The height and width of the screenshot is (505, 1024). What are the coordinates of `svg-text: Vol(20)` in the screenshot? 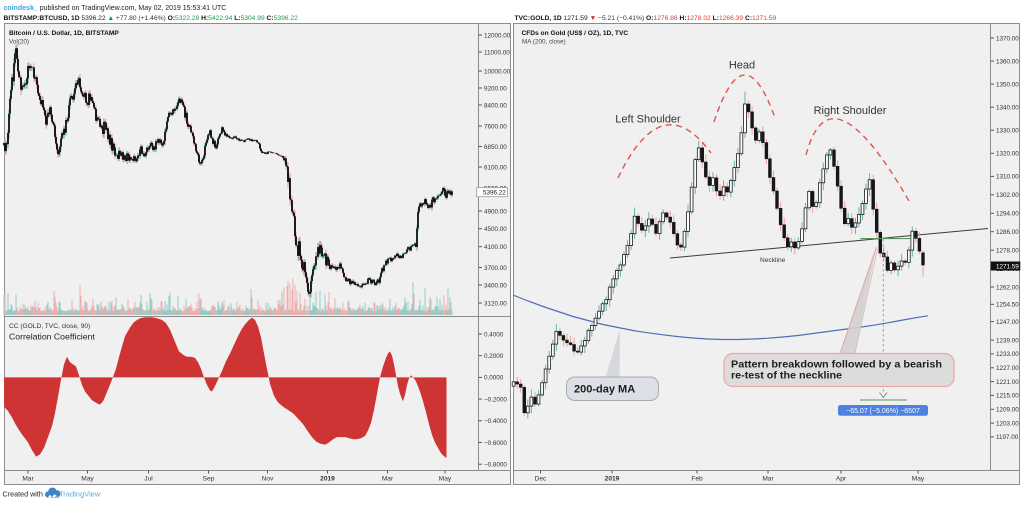 It's located at (19, 42).